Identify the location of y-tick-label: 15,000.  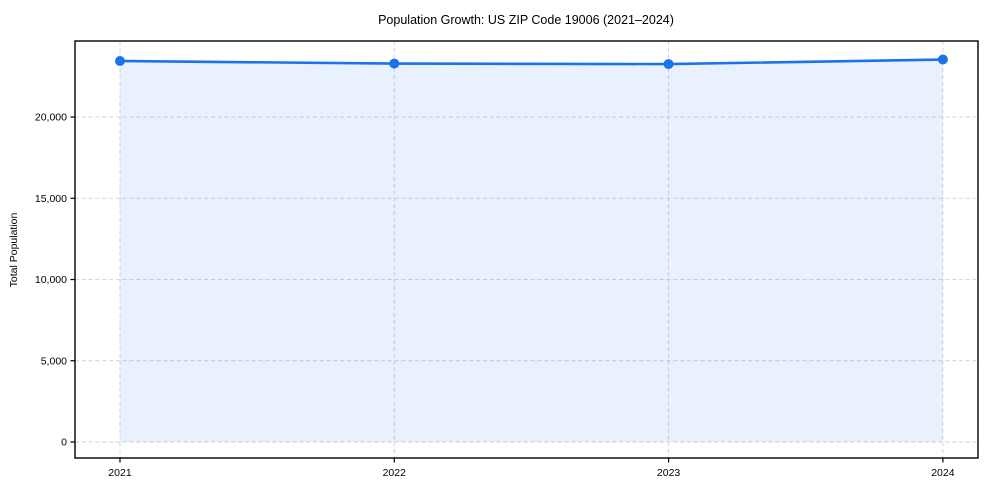
(51, 199).